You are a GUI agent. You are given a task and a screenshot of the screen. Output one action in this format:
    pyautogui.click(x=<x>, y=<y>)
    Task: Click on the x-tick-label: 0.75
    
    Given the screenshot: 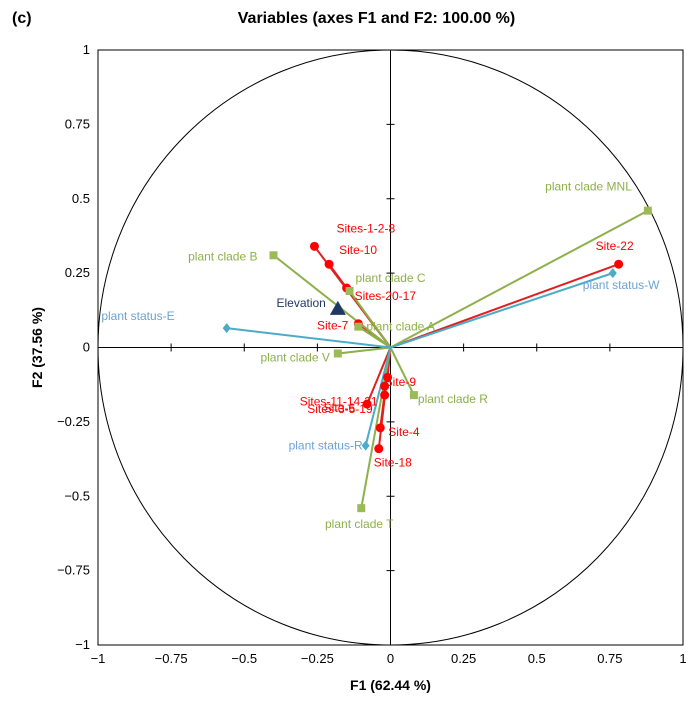 What is the action you would take?
    pyautogui.click(x=609, y=658)
    